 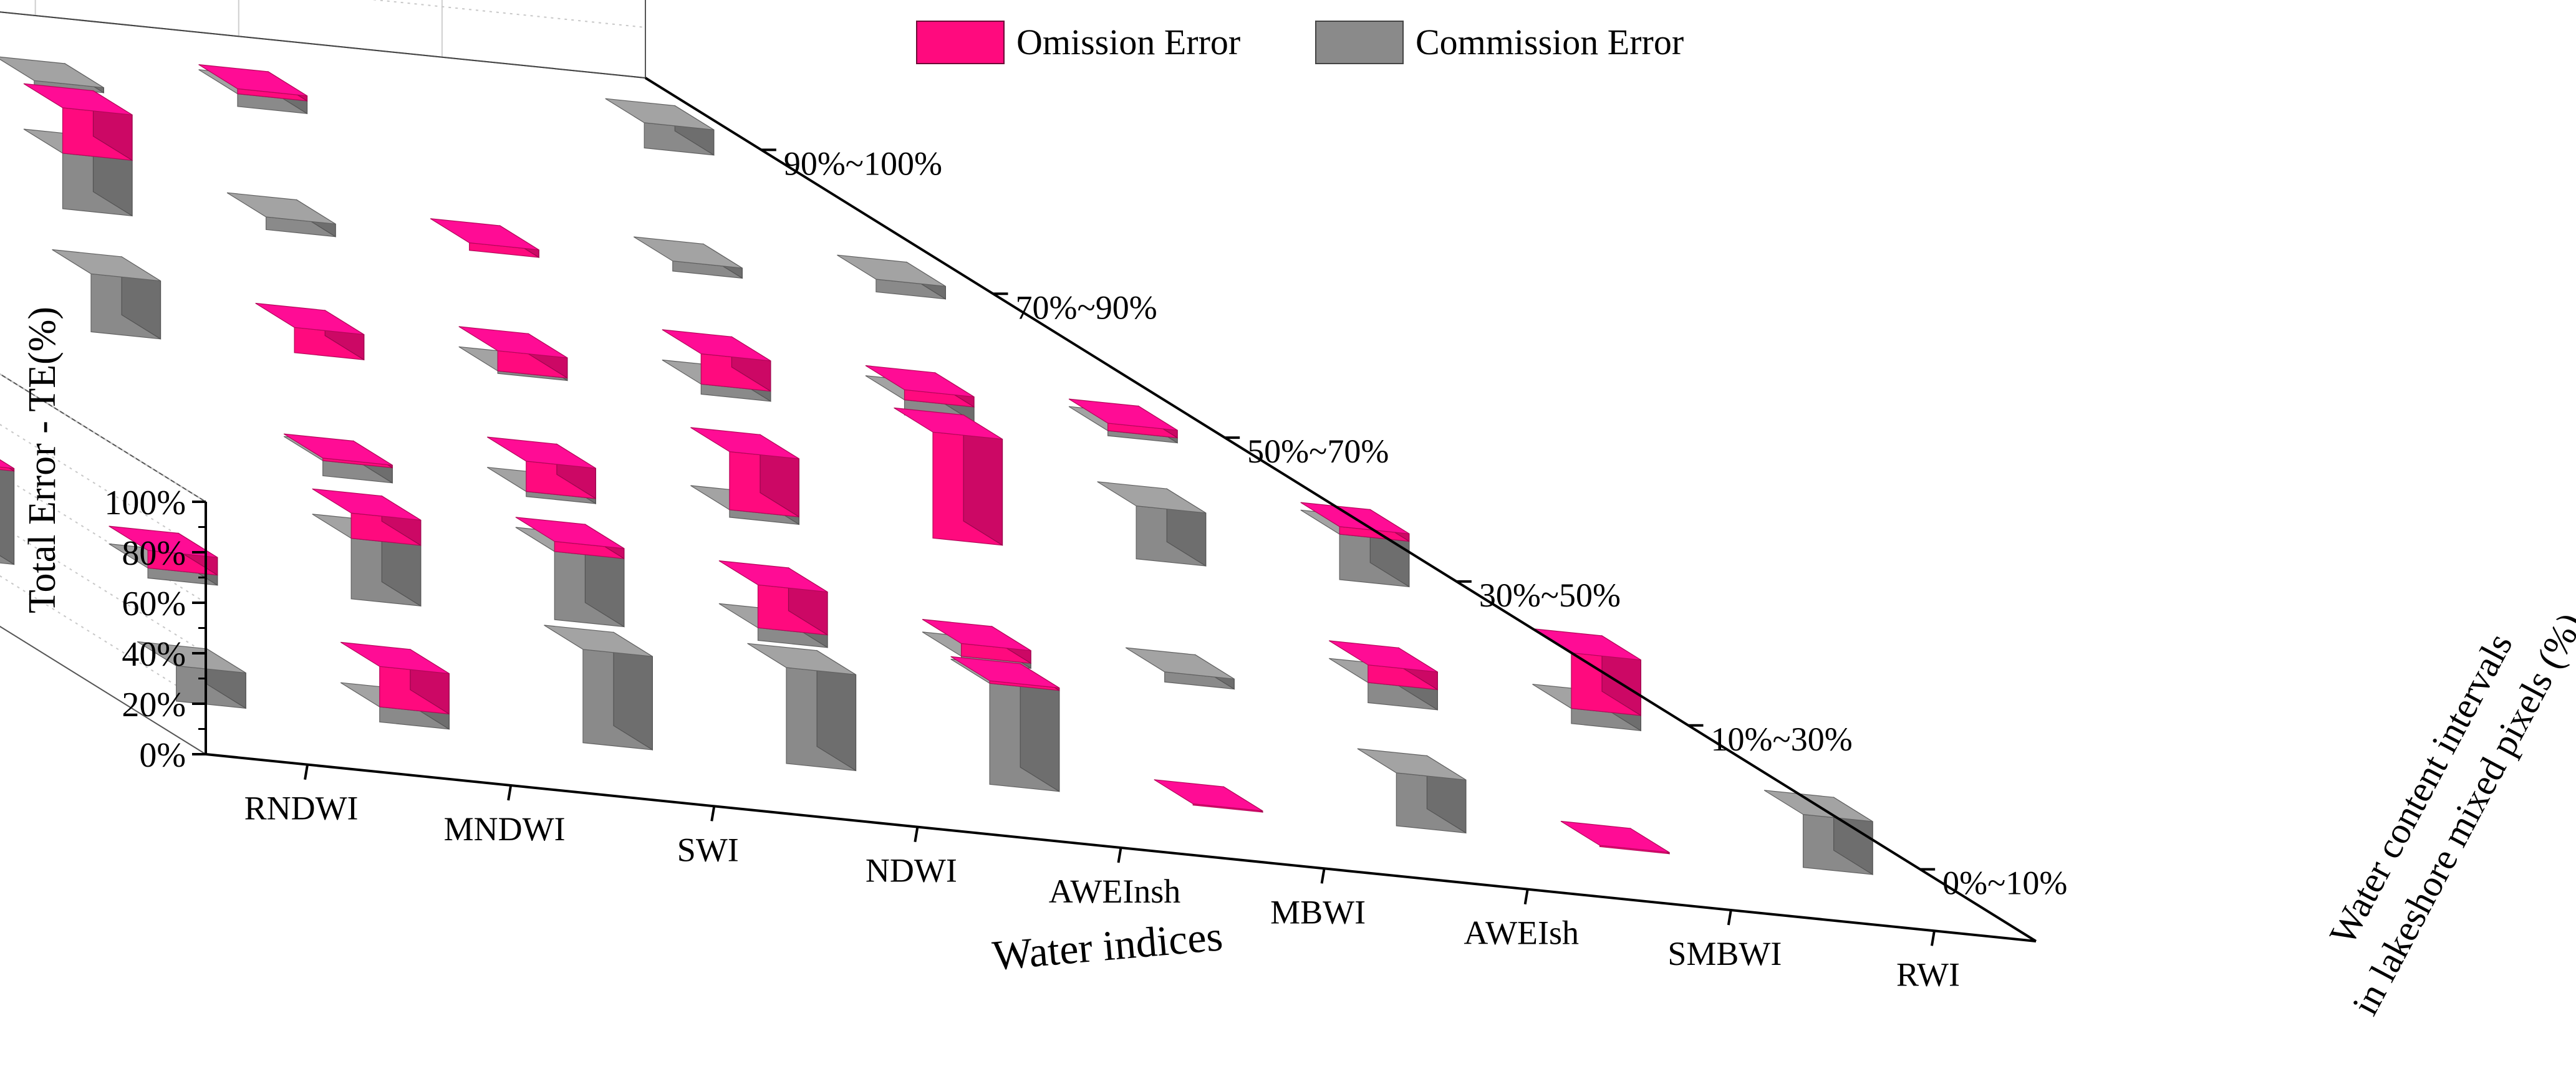 I want to click on y-tick-label: 100%, so click(x=145, y=503).